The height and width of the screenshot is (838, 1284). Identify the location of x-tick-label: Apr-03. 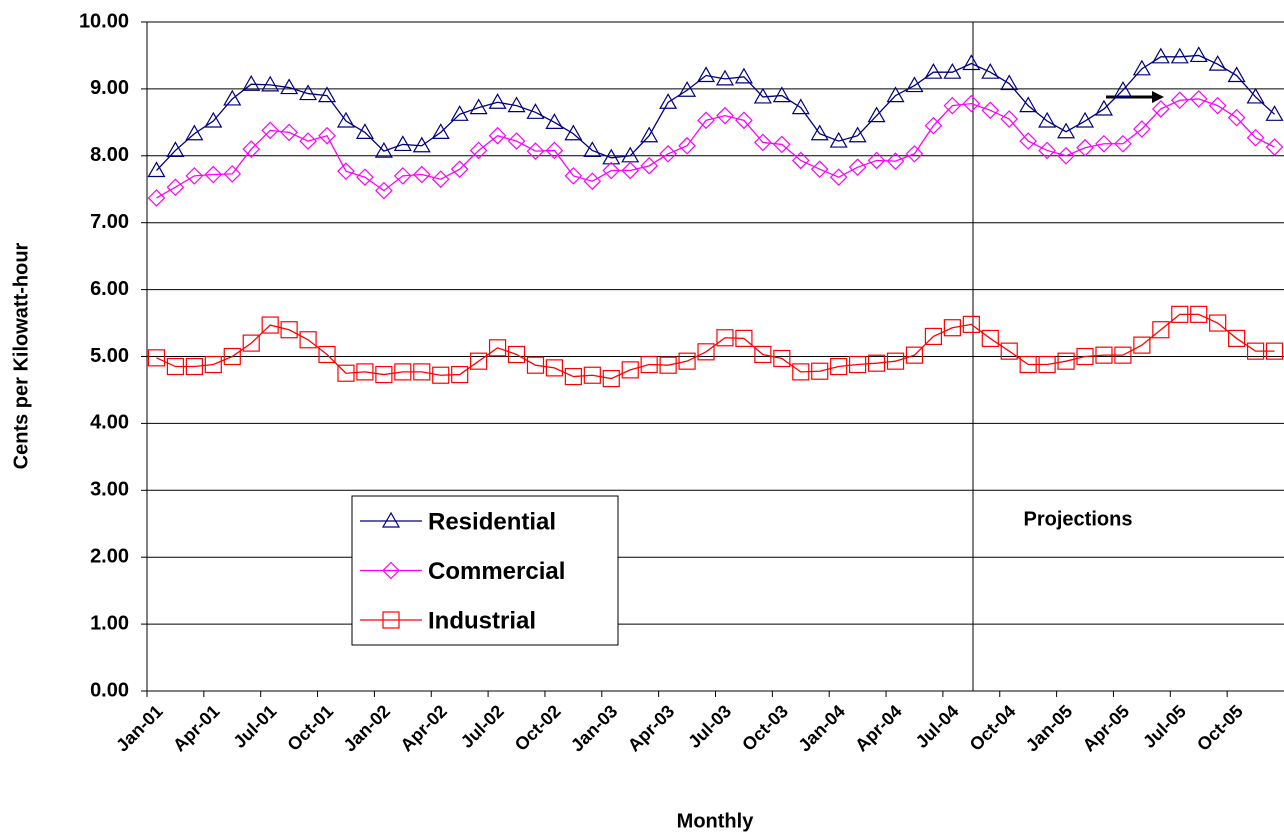
(651, 728).